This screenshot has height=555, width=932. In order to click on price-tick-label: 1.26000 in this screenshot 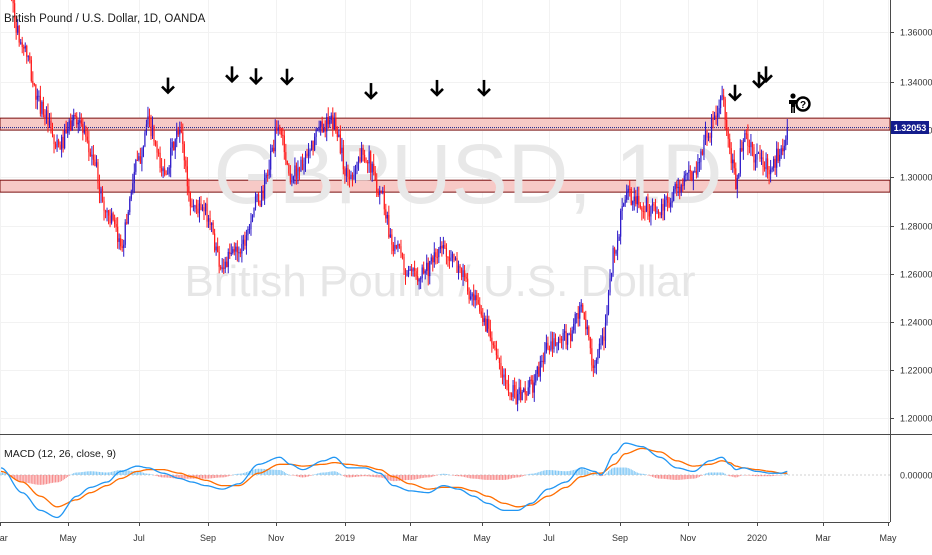, I will do `click(916, 275)`.